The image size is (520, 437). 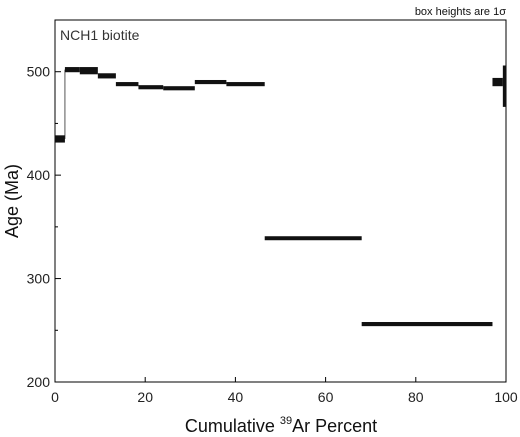 I want to click on y-tick-label-200: 200, so click(x=39, y=382).